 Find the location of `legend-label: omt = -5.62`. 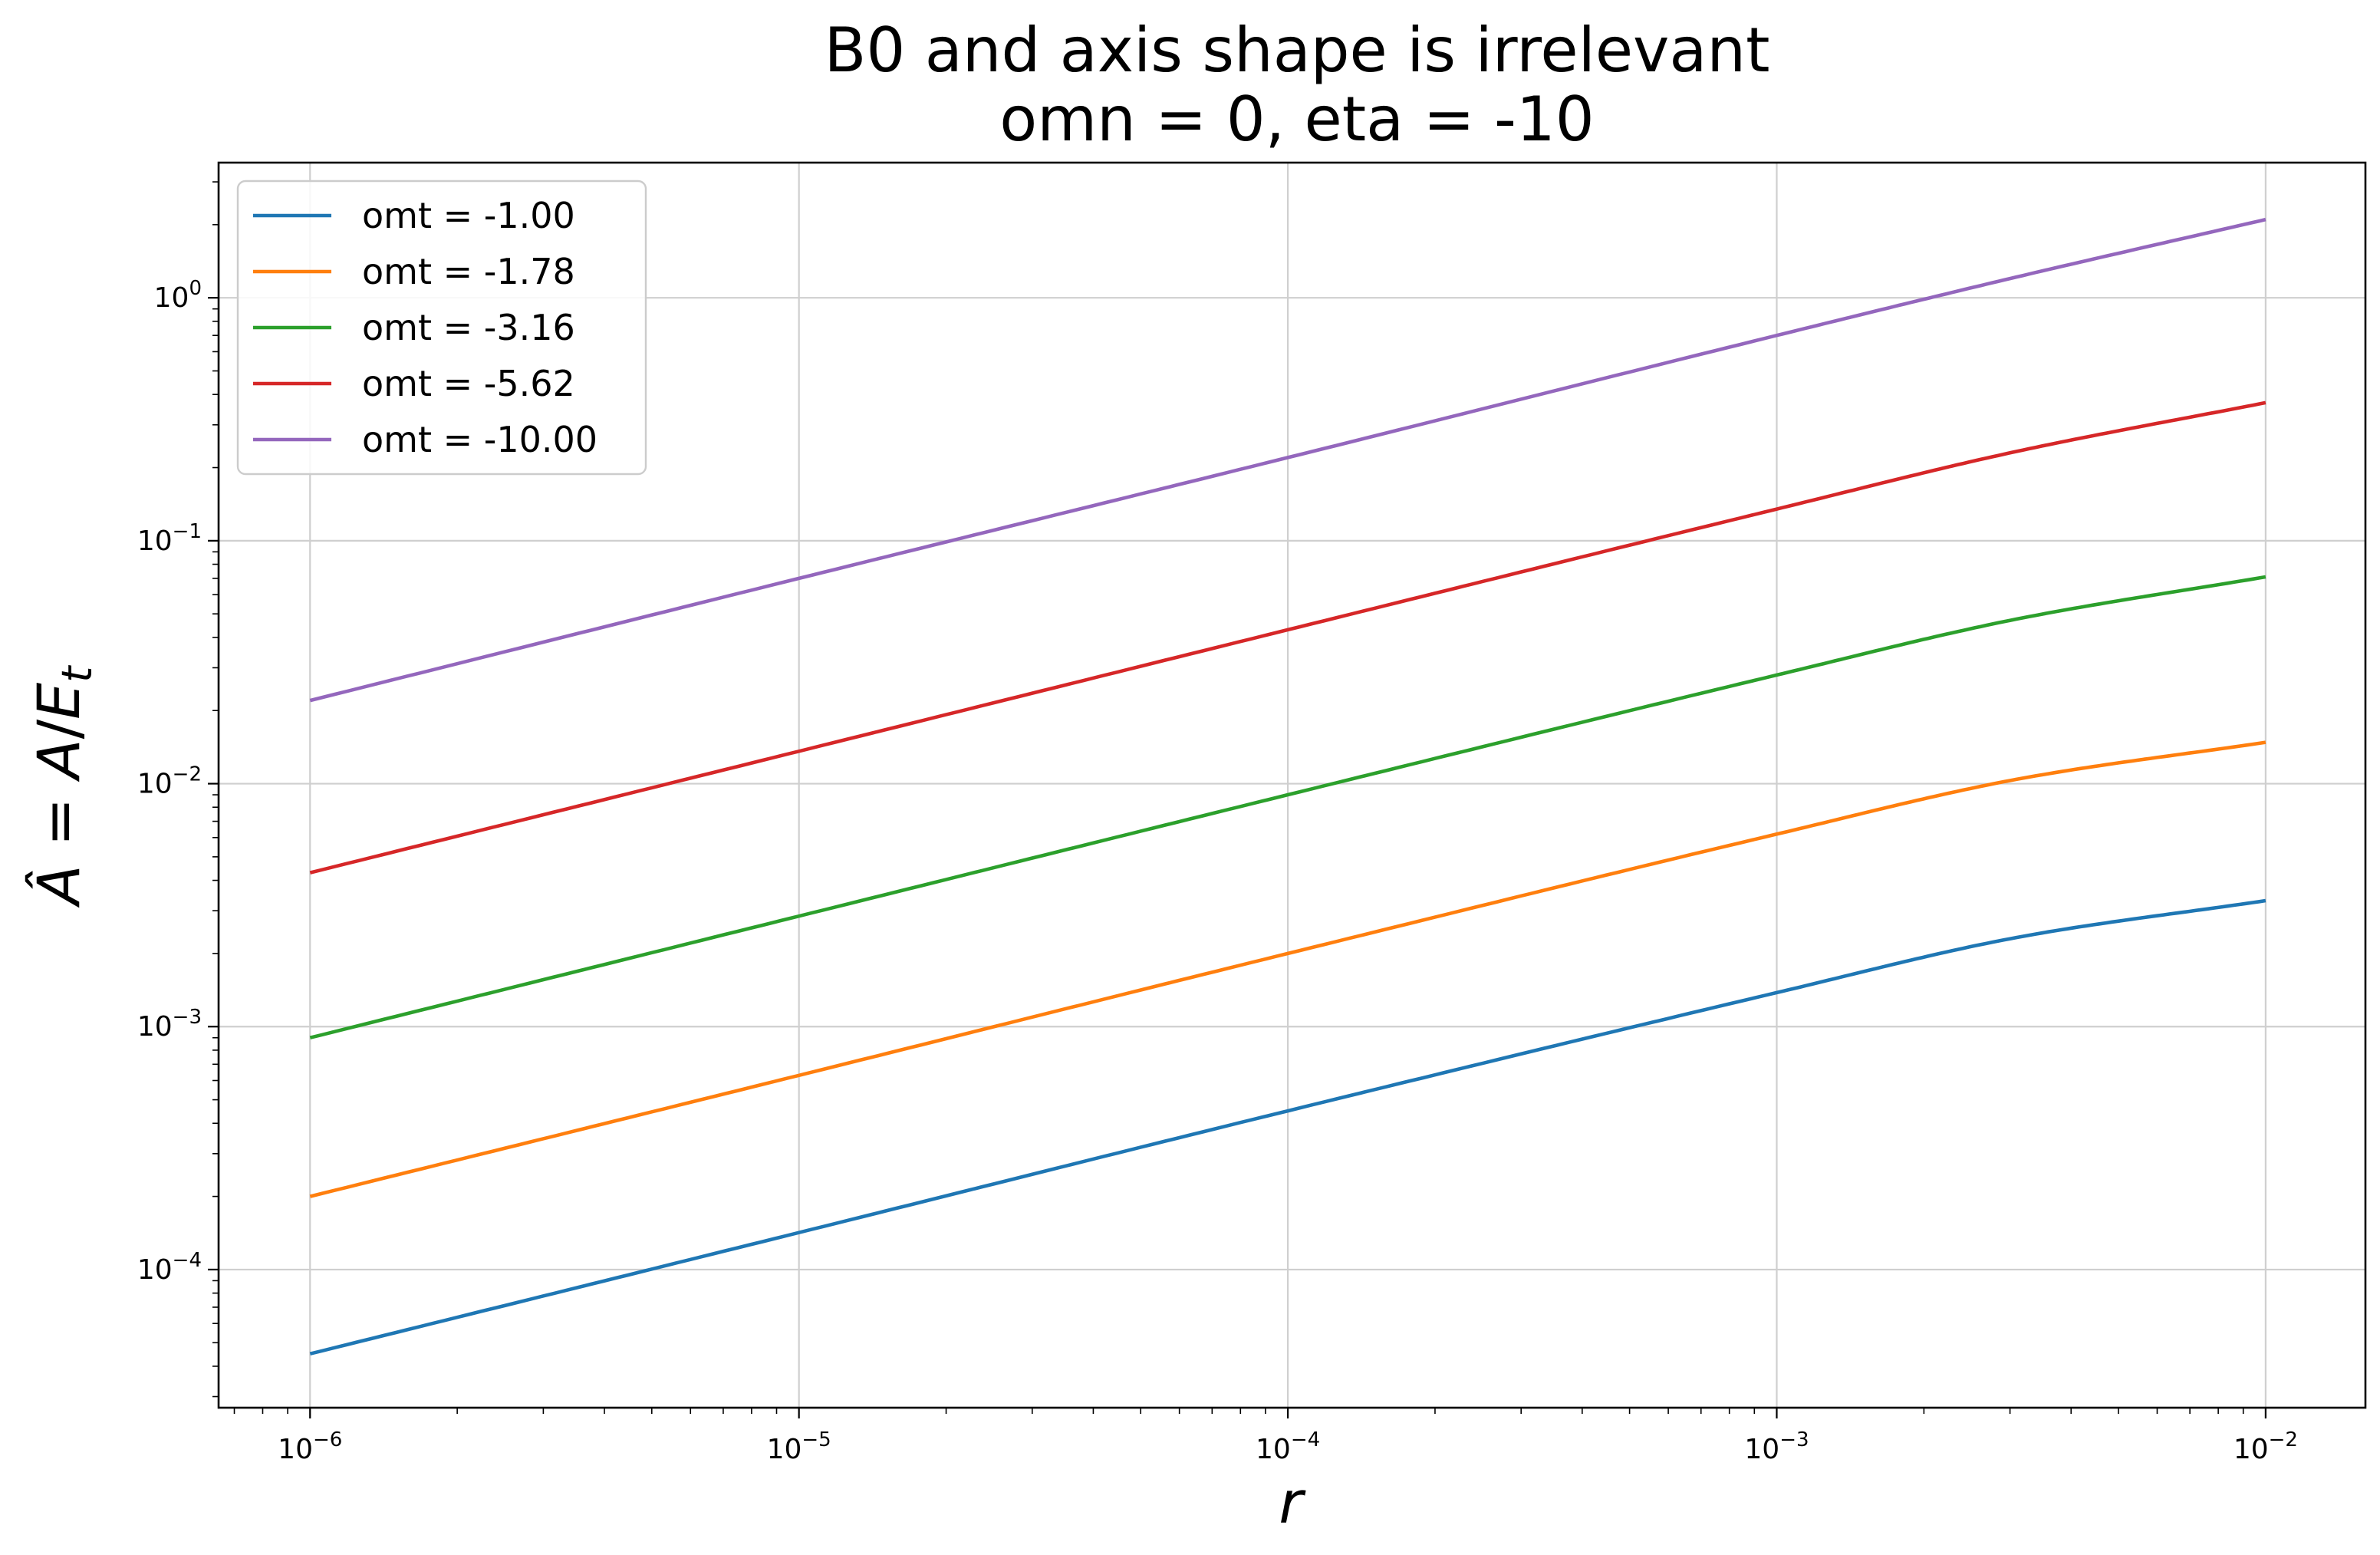

legend-label: omt = -5.62 is located at coordinates (468, 383).